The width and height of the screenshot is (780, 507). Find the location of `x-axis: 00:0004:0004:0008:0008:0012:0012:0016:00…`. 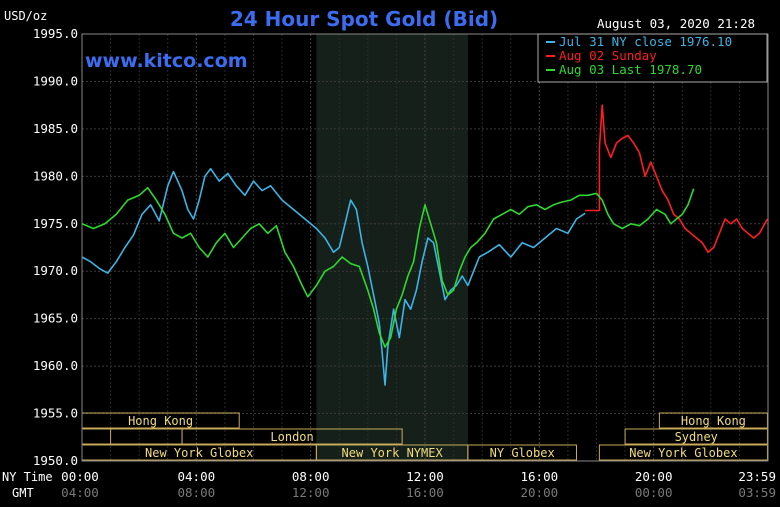

x-axis: 00:0004:0004:0008:0008:0012:0012:0016:00… is located at coordinates (418, 484).